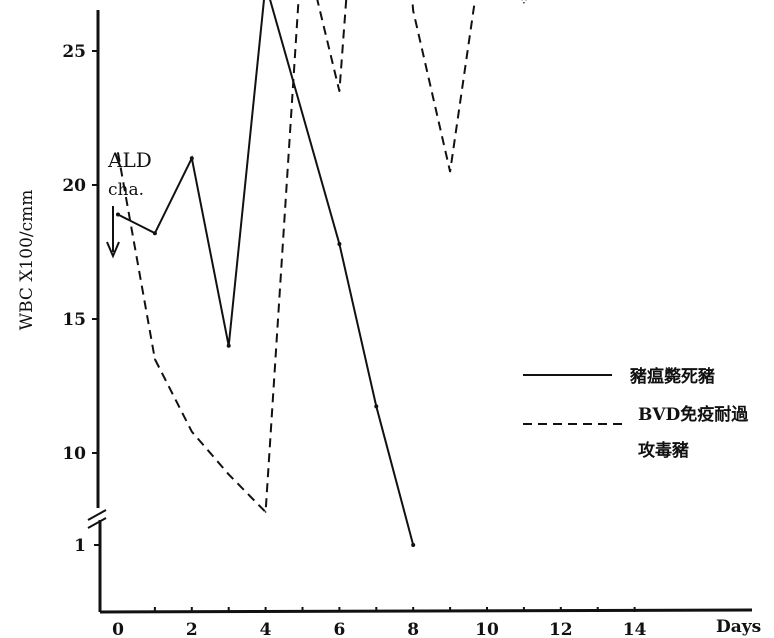 This screenshot has width=774, height=638. Describe the element at coordinates (413, 629) in the screenshot. I see `x-tick-label: 8` at that location.